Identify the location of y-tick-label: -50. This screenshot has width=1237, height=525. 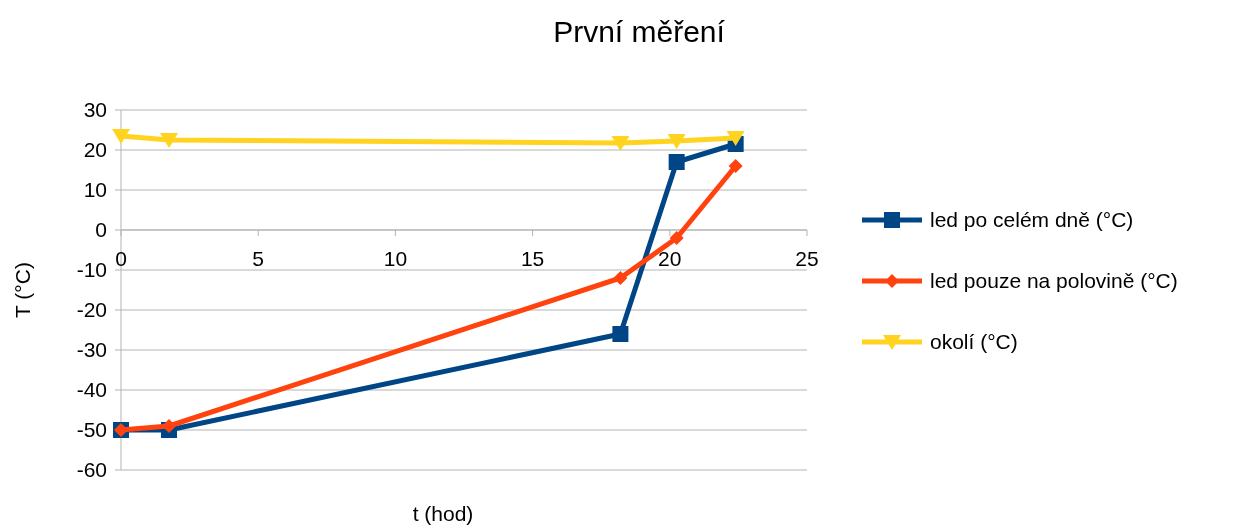
(91, 430).